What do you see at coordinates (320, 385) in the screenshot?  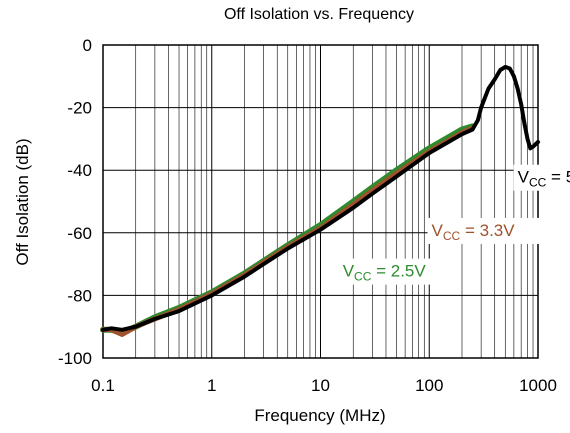 I see `x-tick-label: 10` at bounding box center [320, 385].